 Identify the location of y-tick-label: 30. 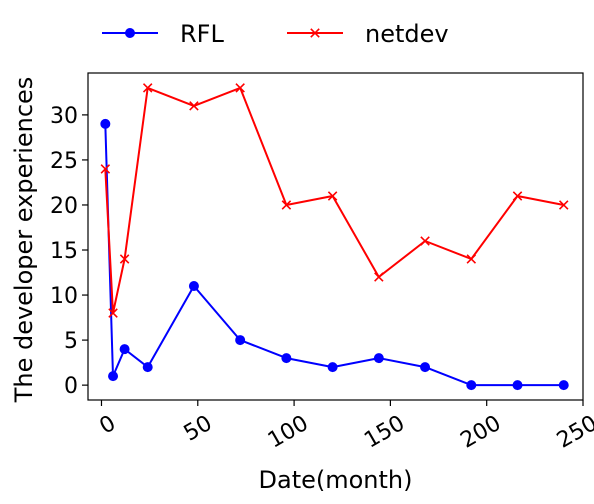
(64, 116).